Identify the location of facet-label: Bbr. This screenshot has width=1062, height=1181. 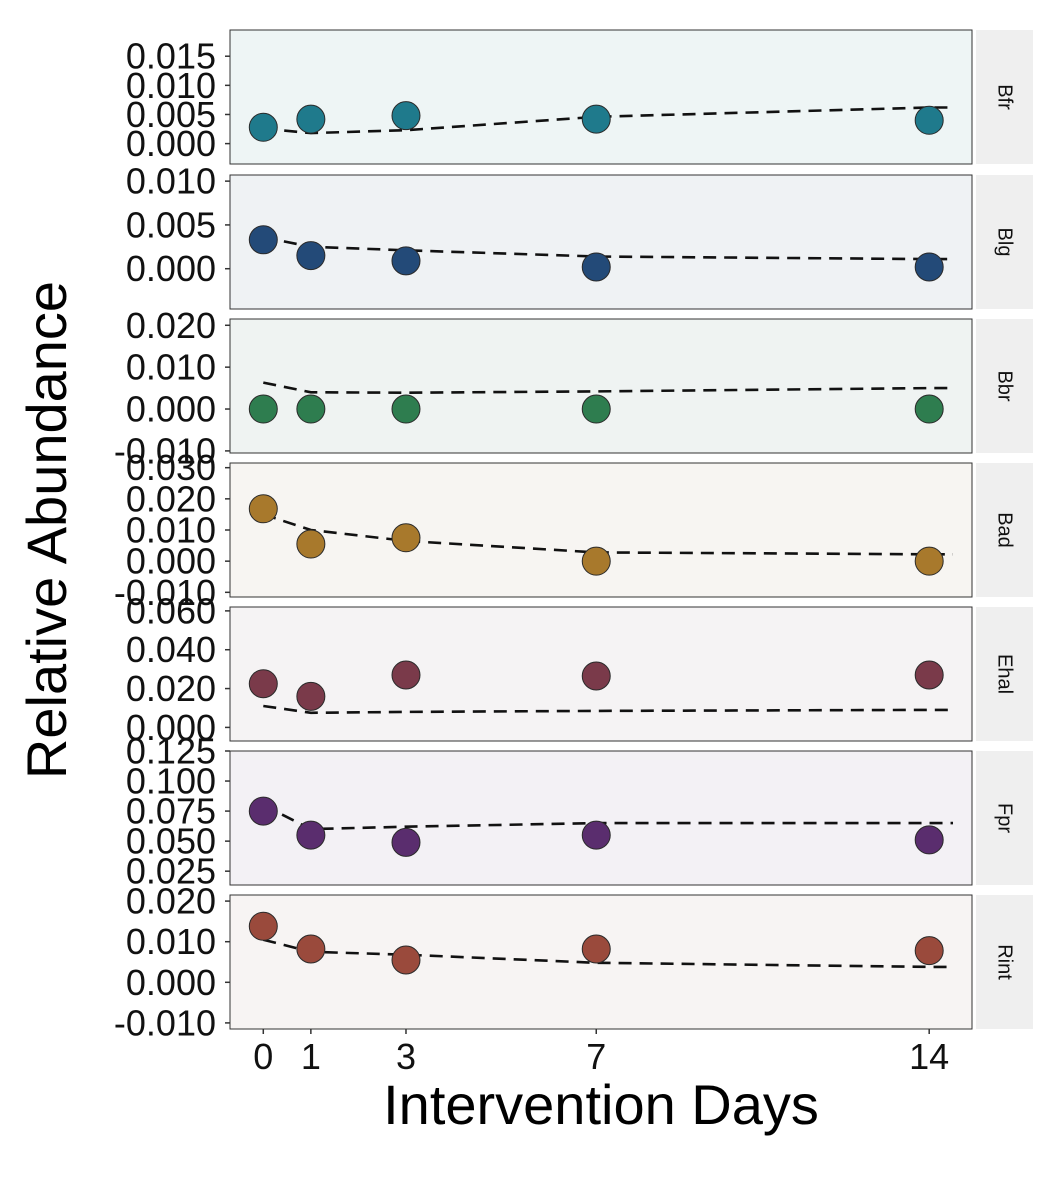
(1005, 385).